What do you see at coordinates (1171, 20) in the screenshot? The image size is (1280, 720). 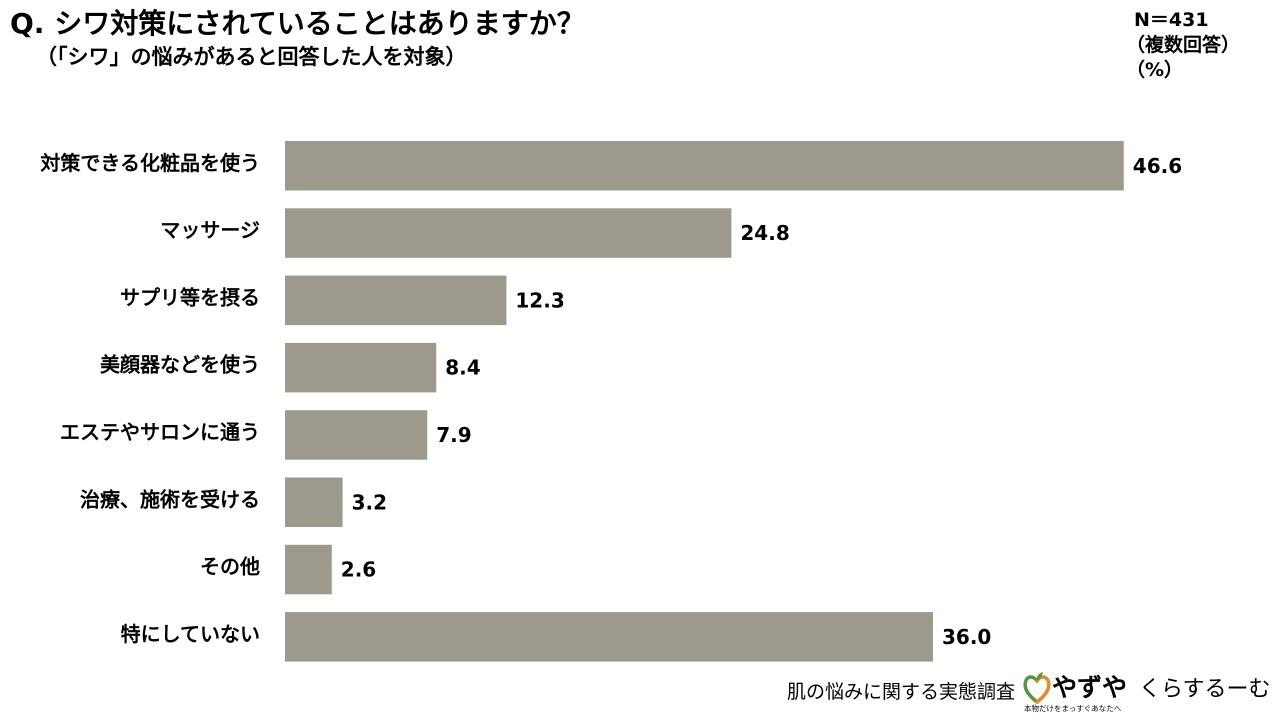 I see `sample-size: N＝431` at bounding box center [1171, 20].